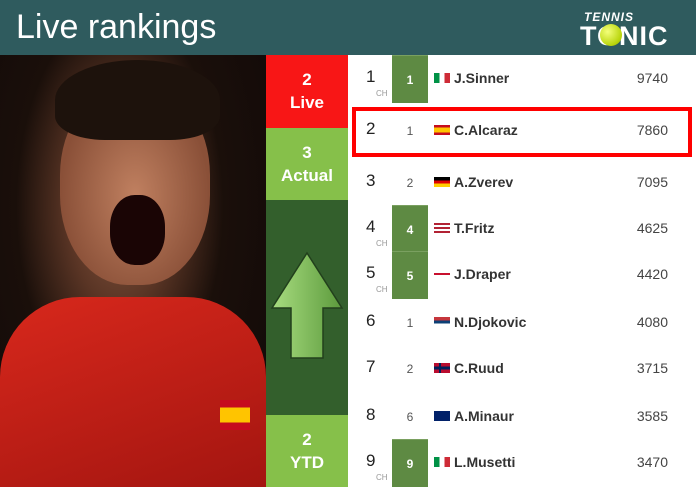 The image size is (696, 488). What do you see at coordinates (484, 416) in the screenshot?
I see `player-name: A.Minaur` at bounding box center [484, 416].